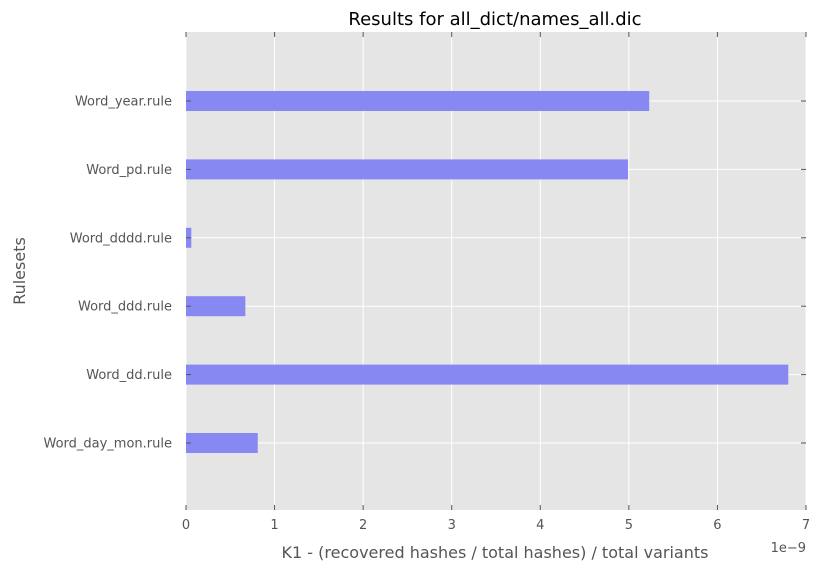 This screenshot has height=572, width=819. Describe the element at coordinates (19, 271) in the screenshot. I see `y-axis-label: Rulesets` at that location.